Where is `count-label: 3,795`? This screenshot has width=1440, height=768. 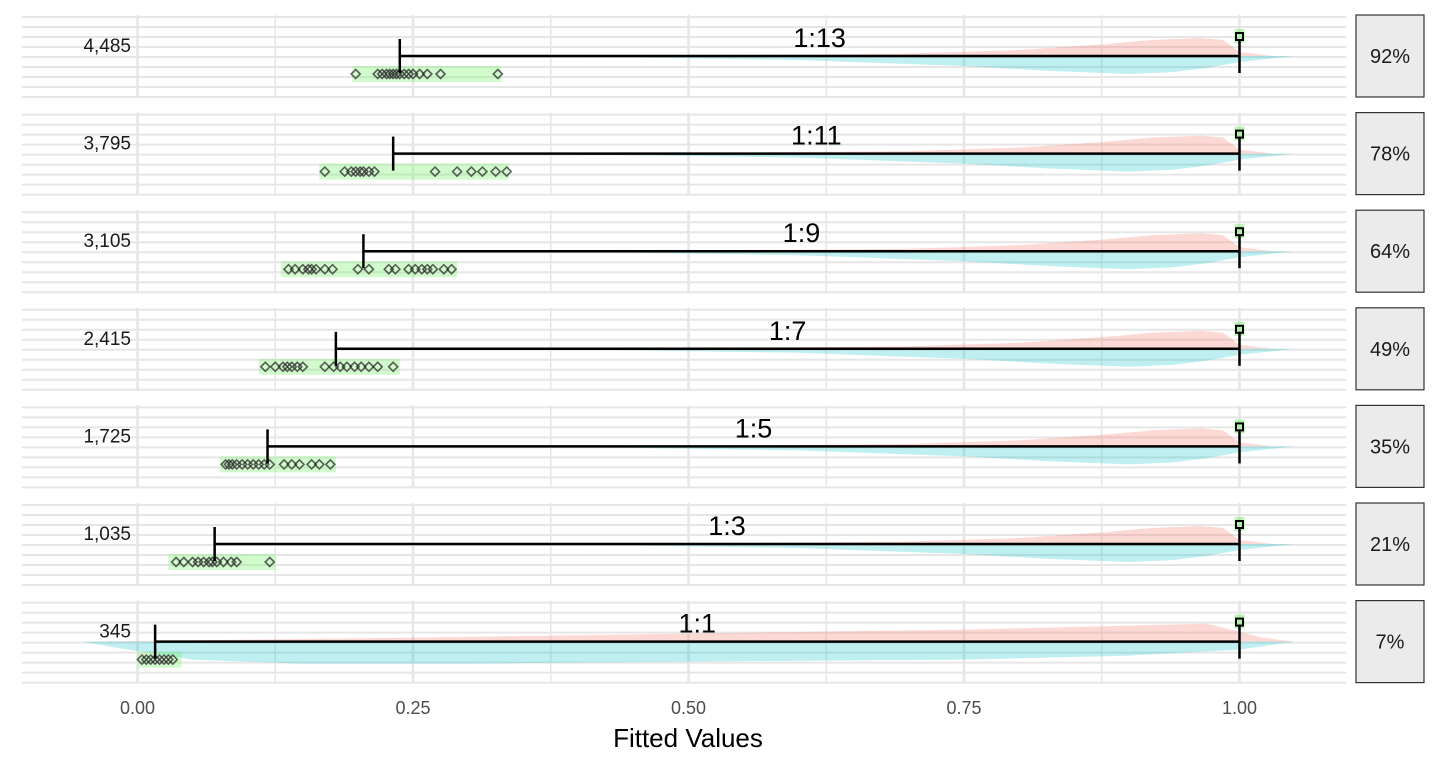 count-label: 3,795 is located at coordinates (107, 144).